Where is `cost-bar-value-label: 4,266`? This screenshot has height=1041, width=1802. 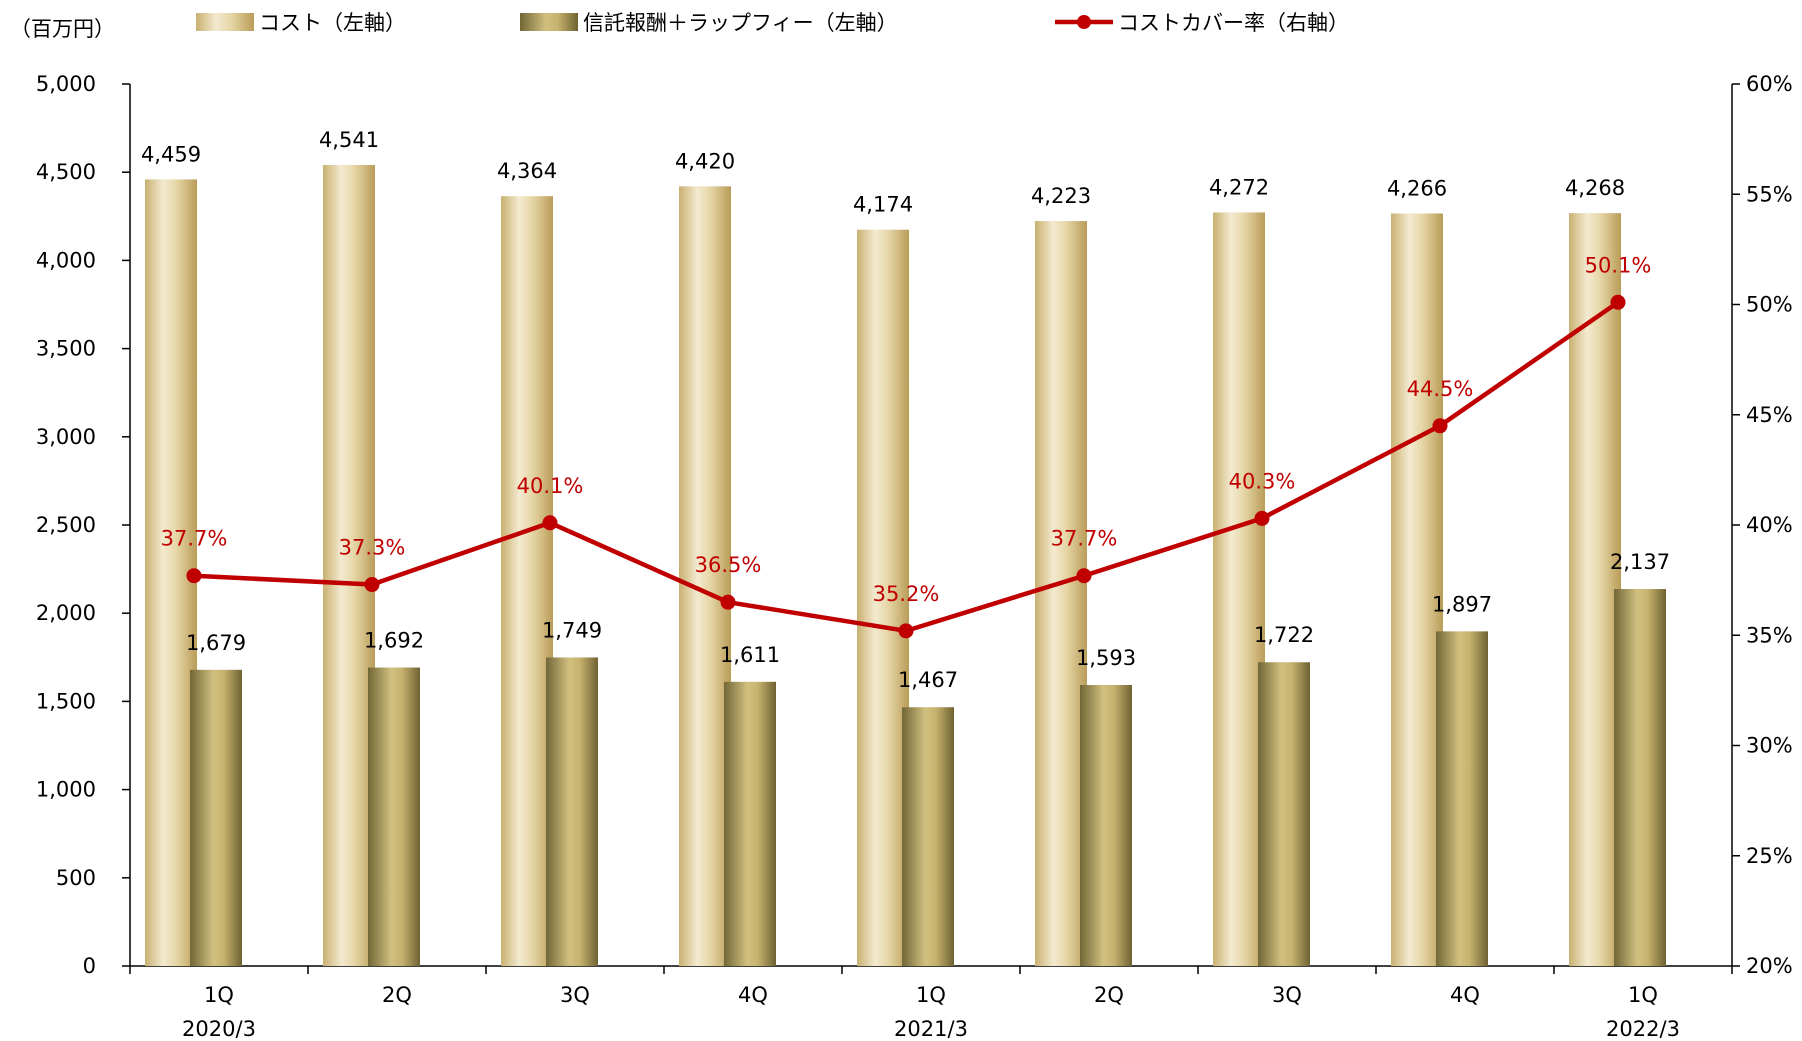
cost-bar-value-label: 4,266 is located at coordinates (1417, 188).